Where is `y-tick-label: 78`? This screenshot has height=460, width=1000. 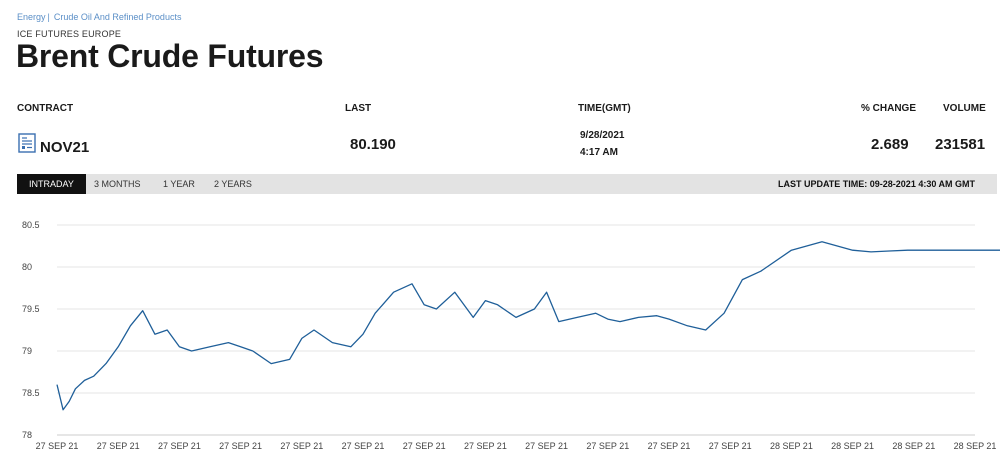
y-tick-label: 78 is located at coordinates (27, 435).